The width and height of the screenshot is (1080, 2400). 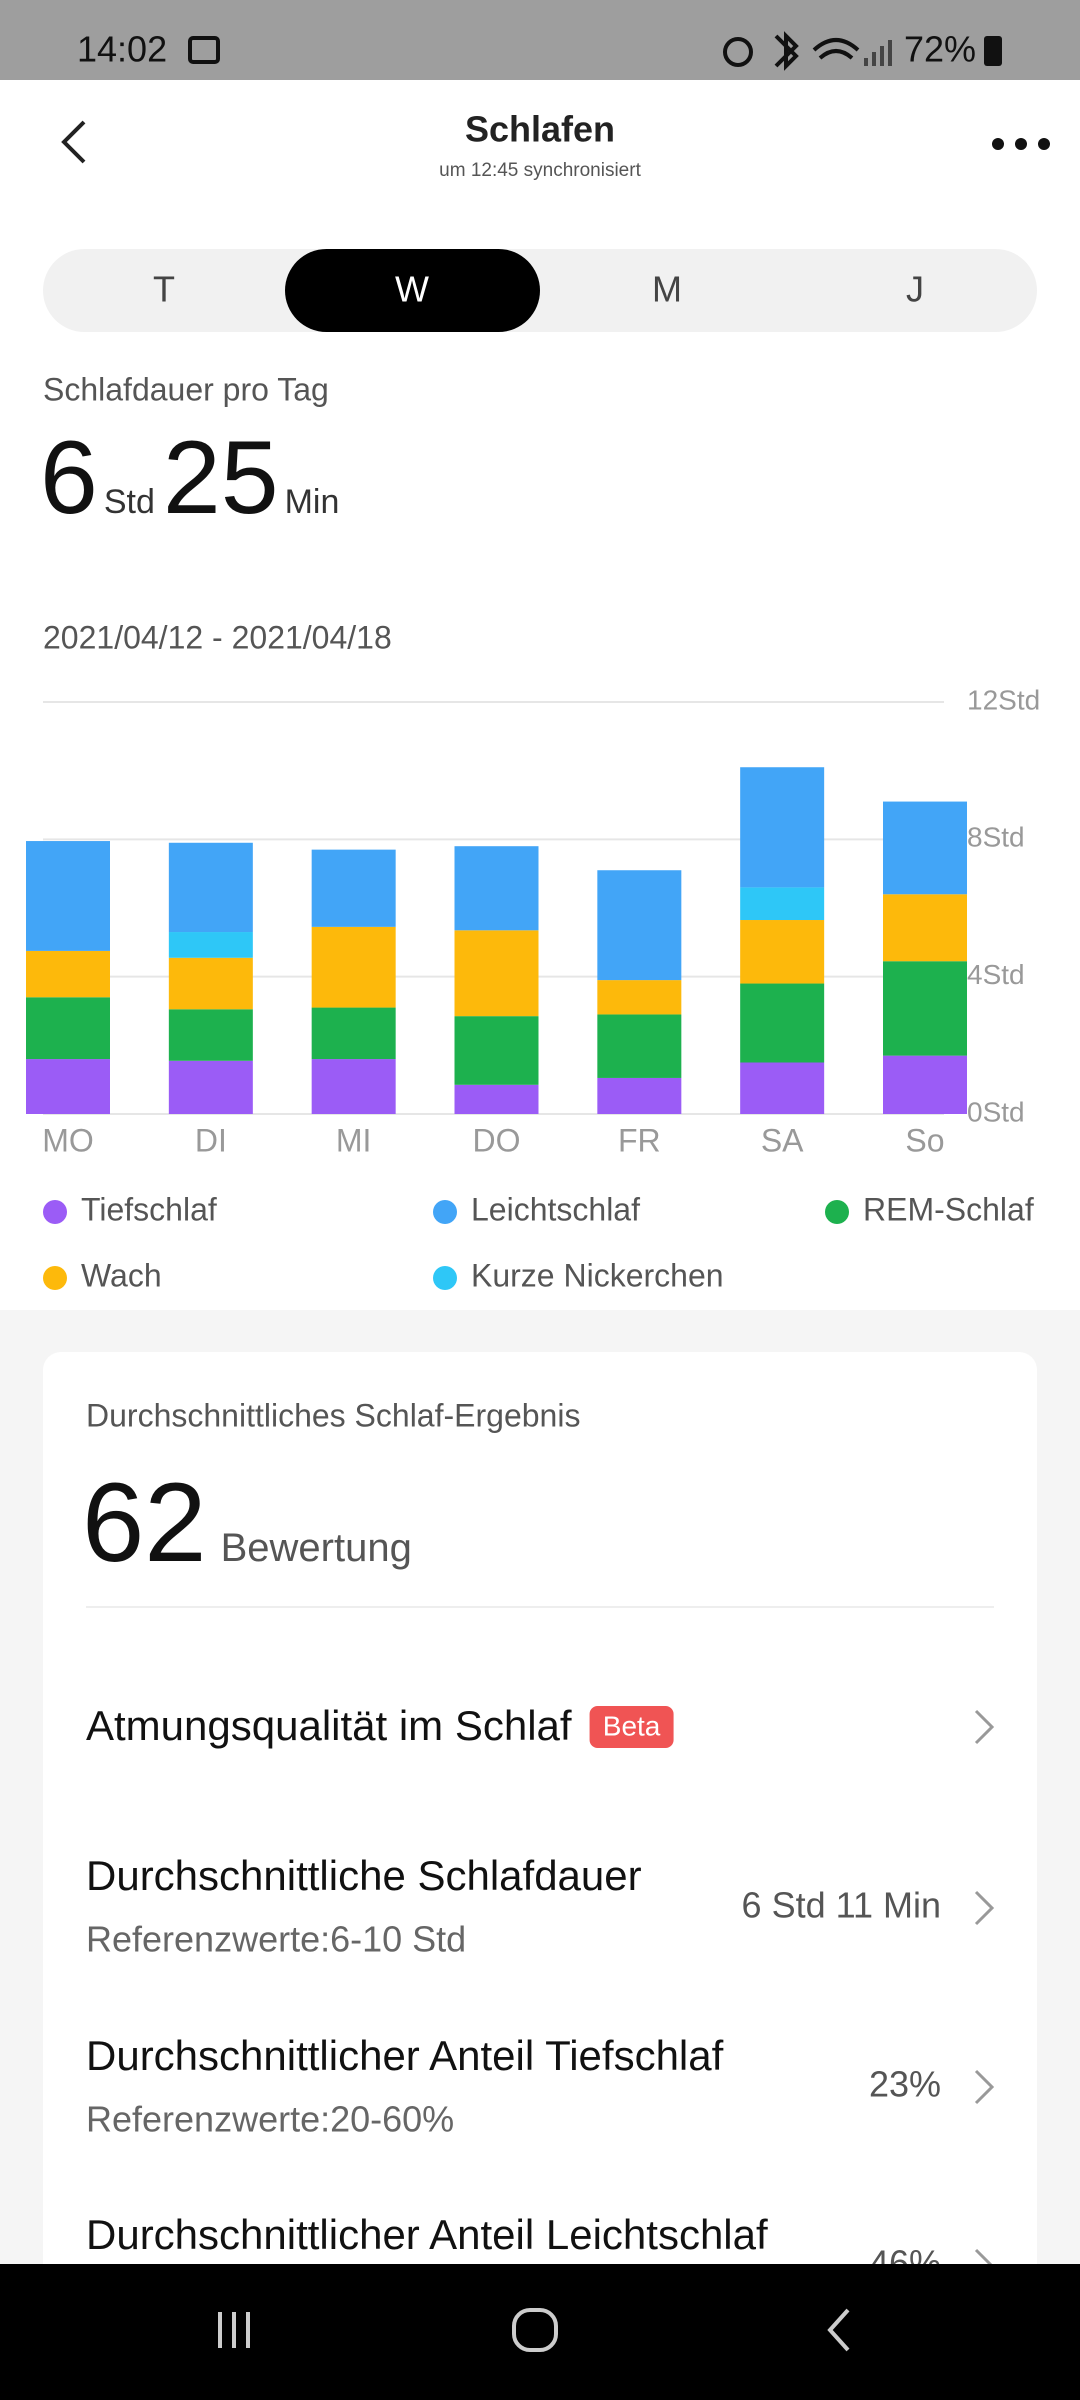 I want to click on tab: W, so click(x=412, y=290).